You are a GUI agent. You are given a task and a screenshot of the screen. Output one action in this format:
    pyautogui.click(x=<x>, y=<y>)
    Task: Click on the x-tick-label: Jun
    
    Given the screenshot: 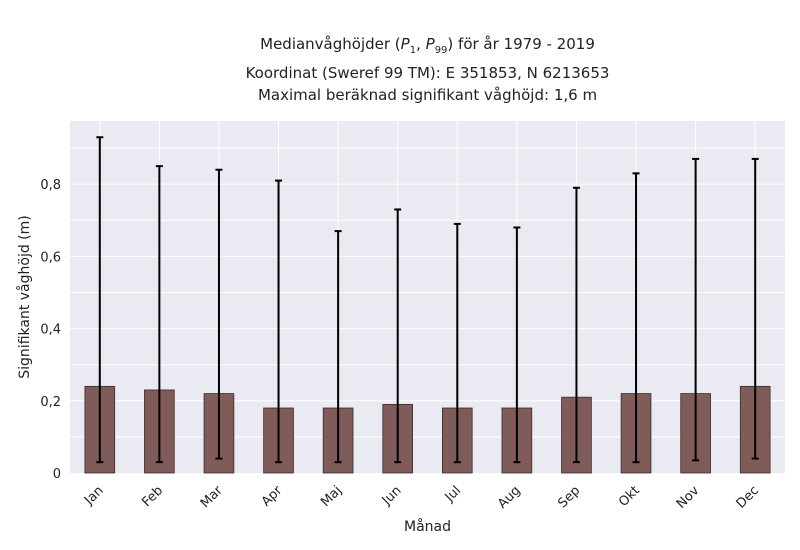 What is the action you would take?
    pyautogui.click(x=392, y=496)
    